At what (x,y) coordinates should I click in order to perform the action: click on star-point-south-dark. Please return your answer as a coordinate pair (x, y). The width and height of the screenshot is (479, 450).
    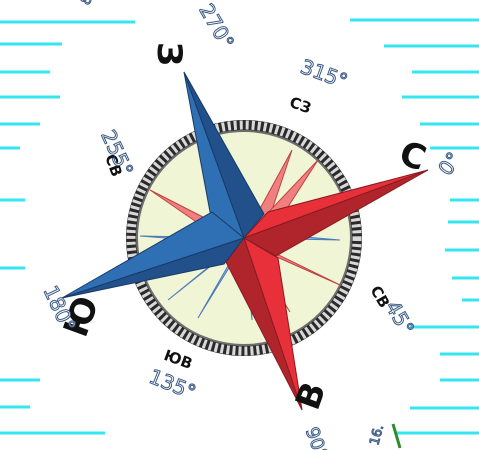
    Looking at the image, I should click on (153, 268).